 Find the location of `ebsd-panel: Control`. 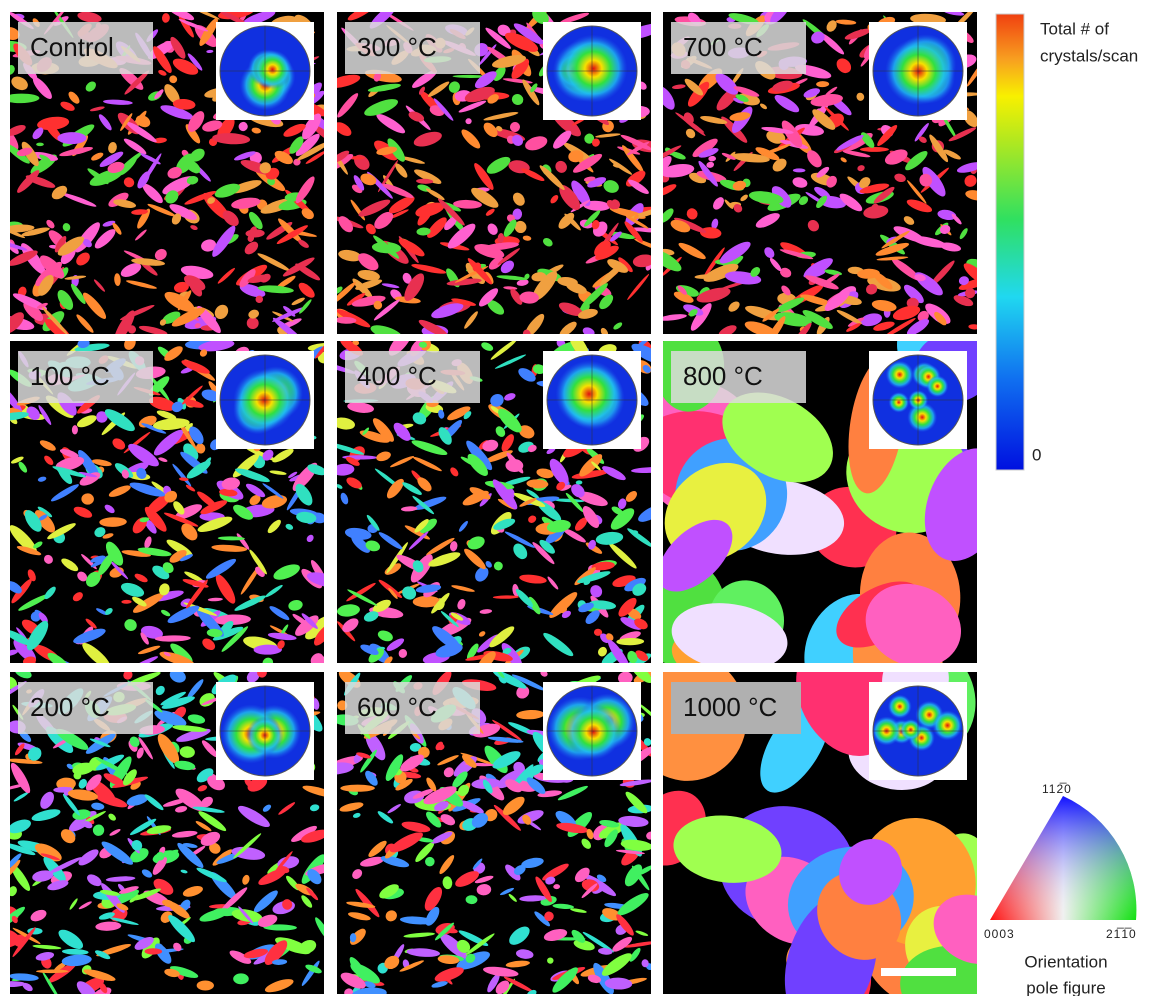

ebsd-panel: Control is located at coordinates (167, 173).